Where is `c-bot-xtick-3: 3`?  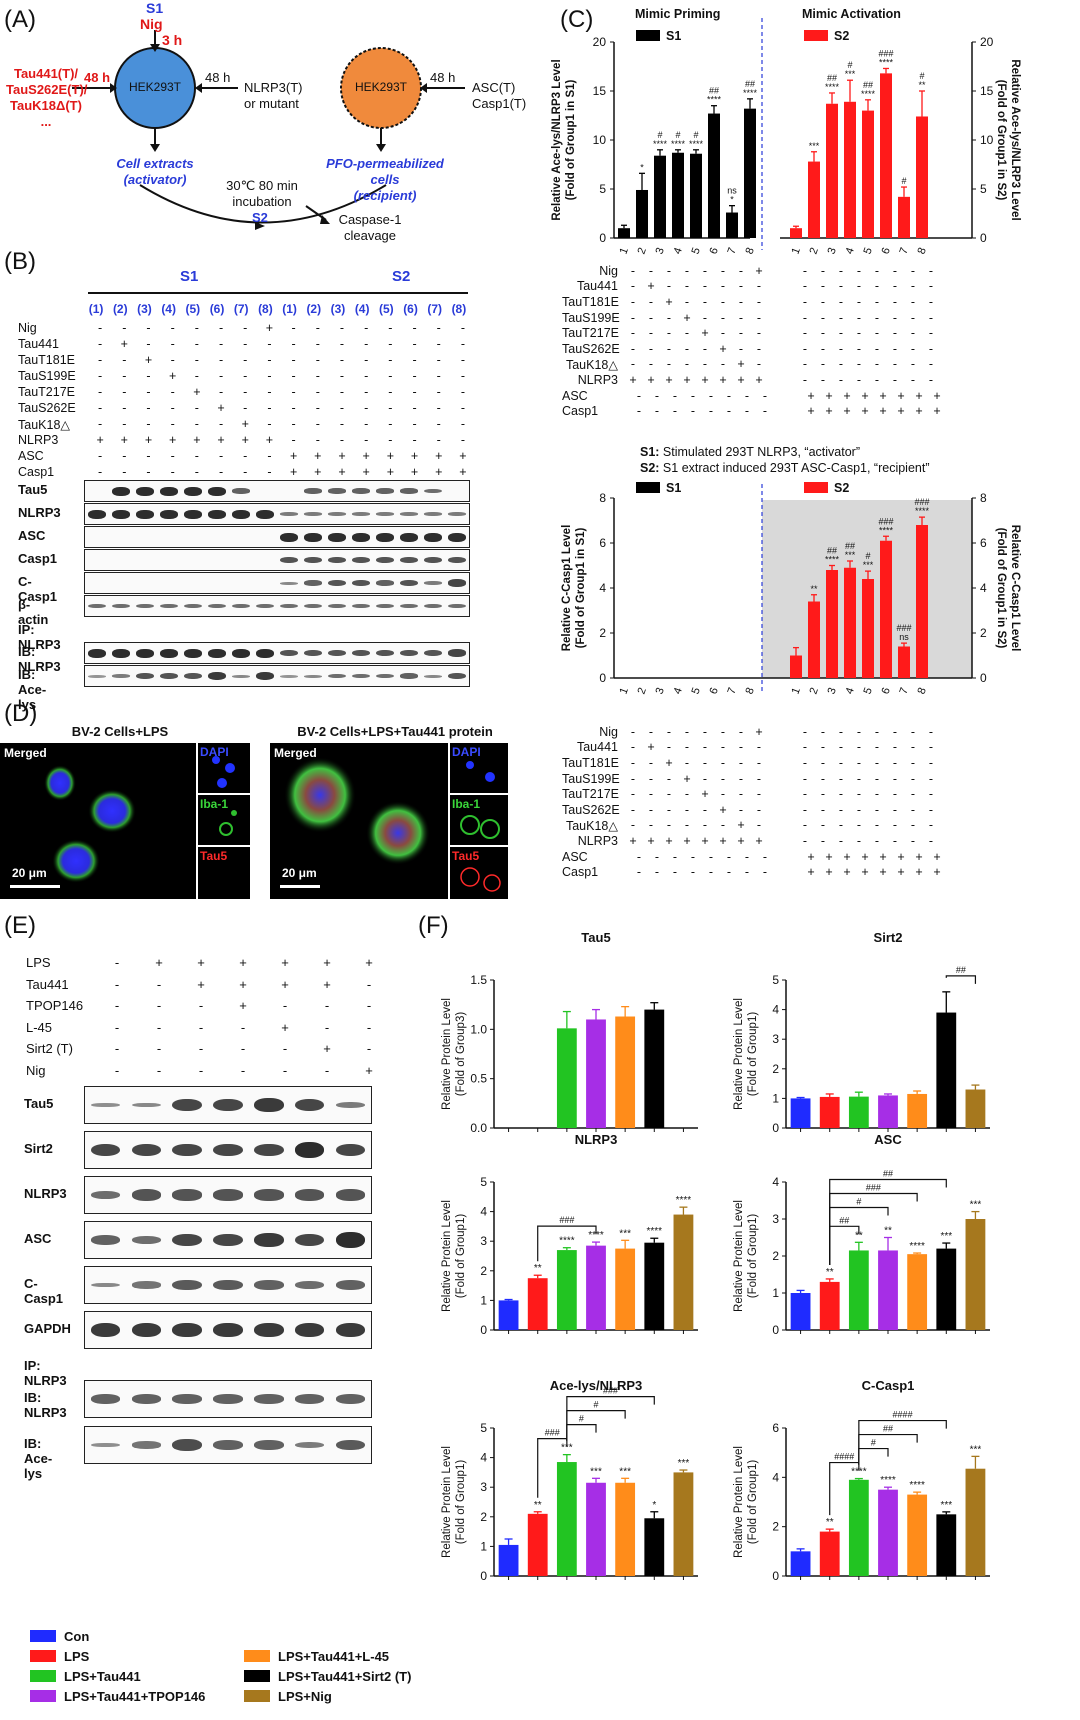
c-bot-xtick-3: 3 is located at coordinates (831, 691).